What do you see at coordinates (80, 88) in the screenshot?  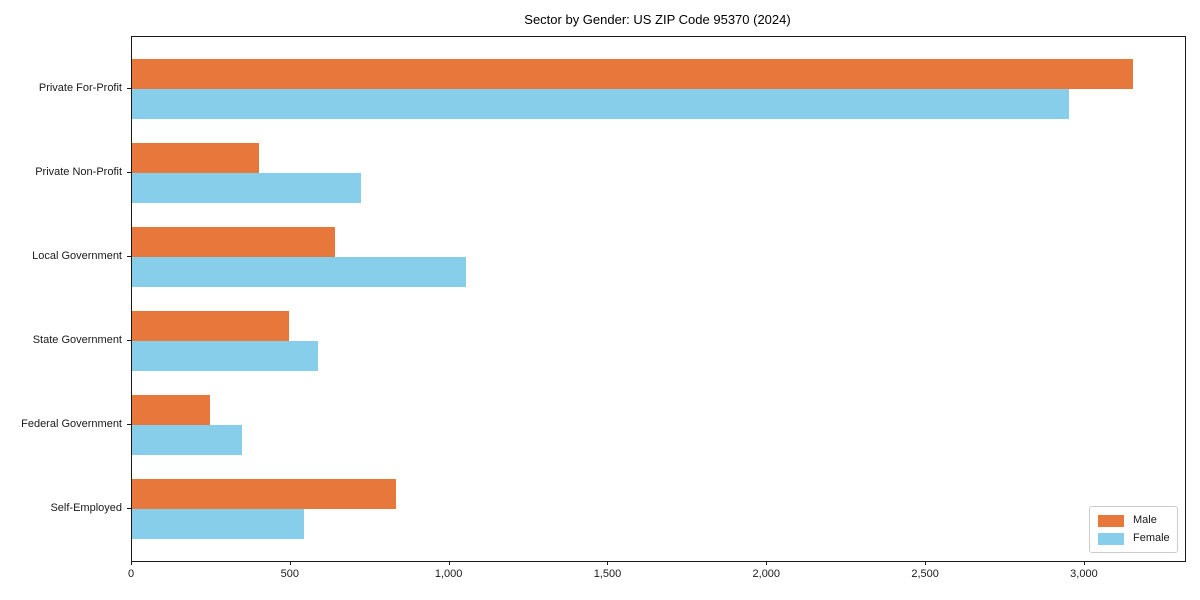 I see `y-axis-label-0: Private For-Profit` at bounding box center [80, 88].